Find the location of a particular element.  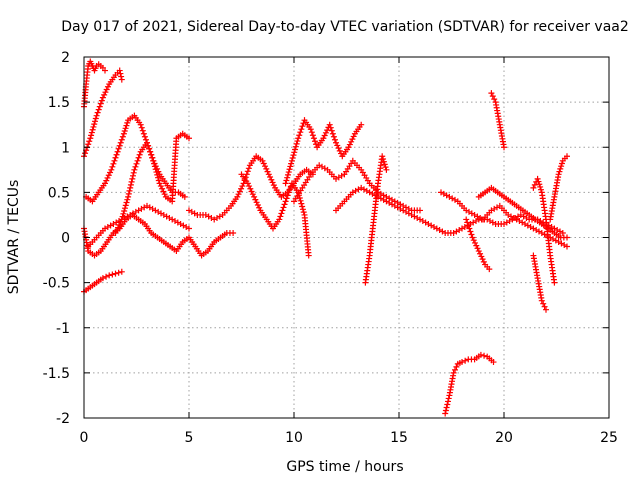

series-sat-i is located at coordinates (275, 215).